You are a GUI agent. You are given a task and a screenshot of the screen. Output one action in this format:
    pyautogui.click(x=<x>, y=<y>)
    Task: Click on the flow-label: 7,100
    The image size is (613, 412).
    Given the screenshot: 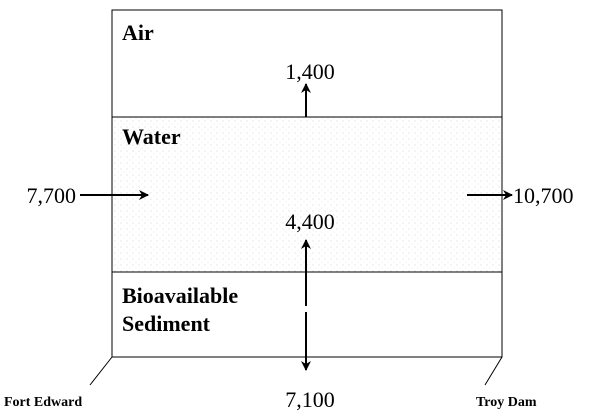 What is the action you would take?
    pyautogui.click(x=310, y=399)
    